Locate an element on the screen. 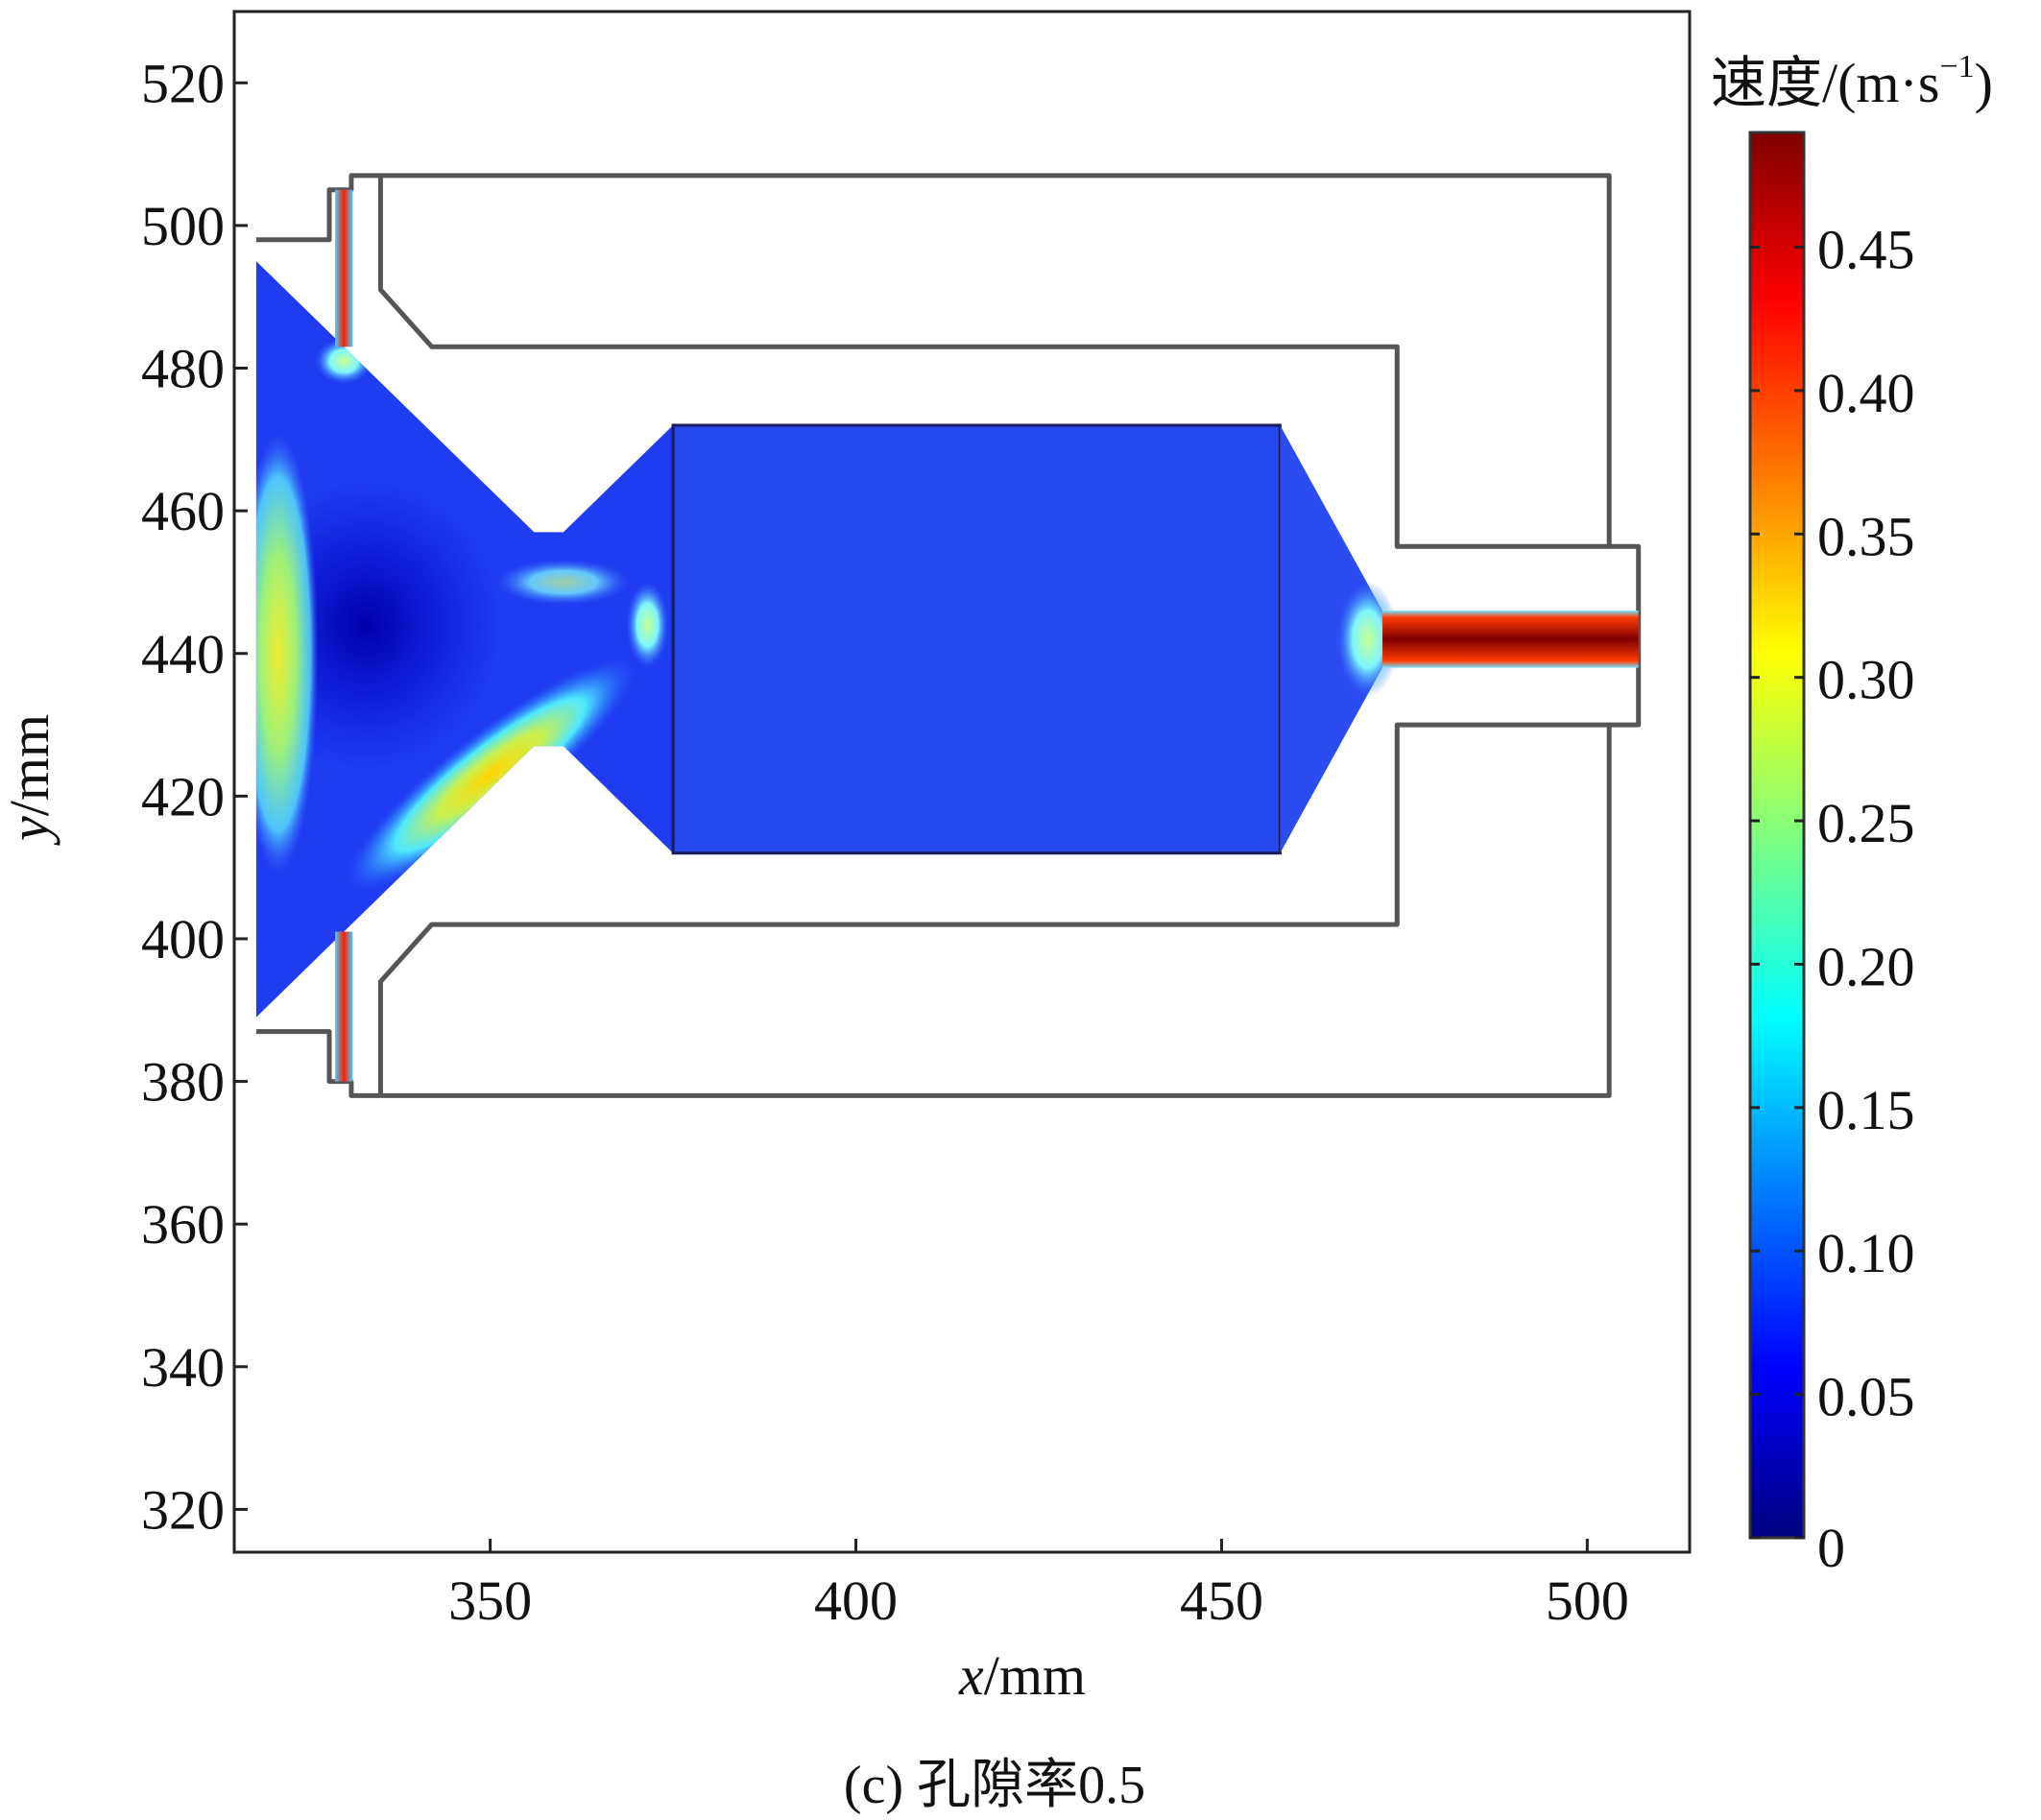  x-tick-label: 350 is located at coordinates (490, 1601).